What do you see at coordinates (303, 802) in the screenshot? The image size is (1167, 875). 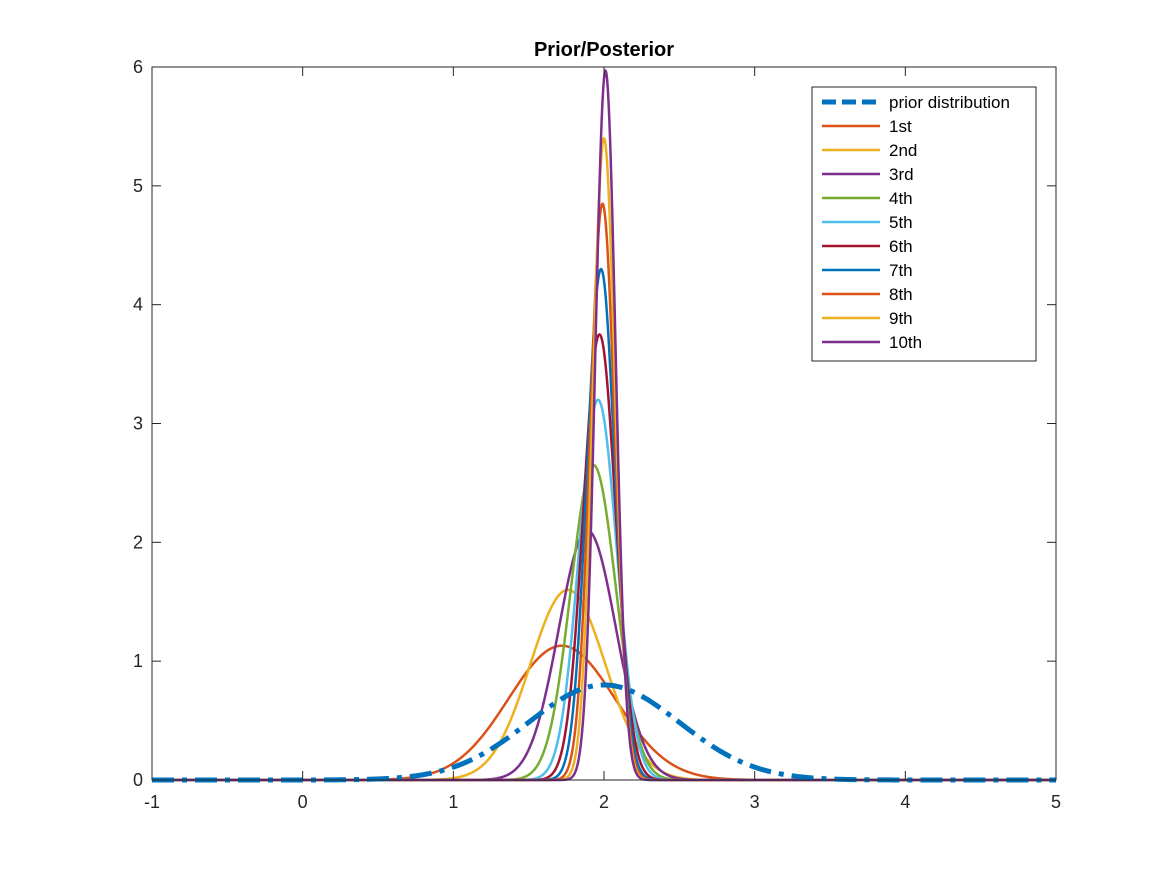 I see `x-tick-label: 0` at bounding box center [303, 802].